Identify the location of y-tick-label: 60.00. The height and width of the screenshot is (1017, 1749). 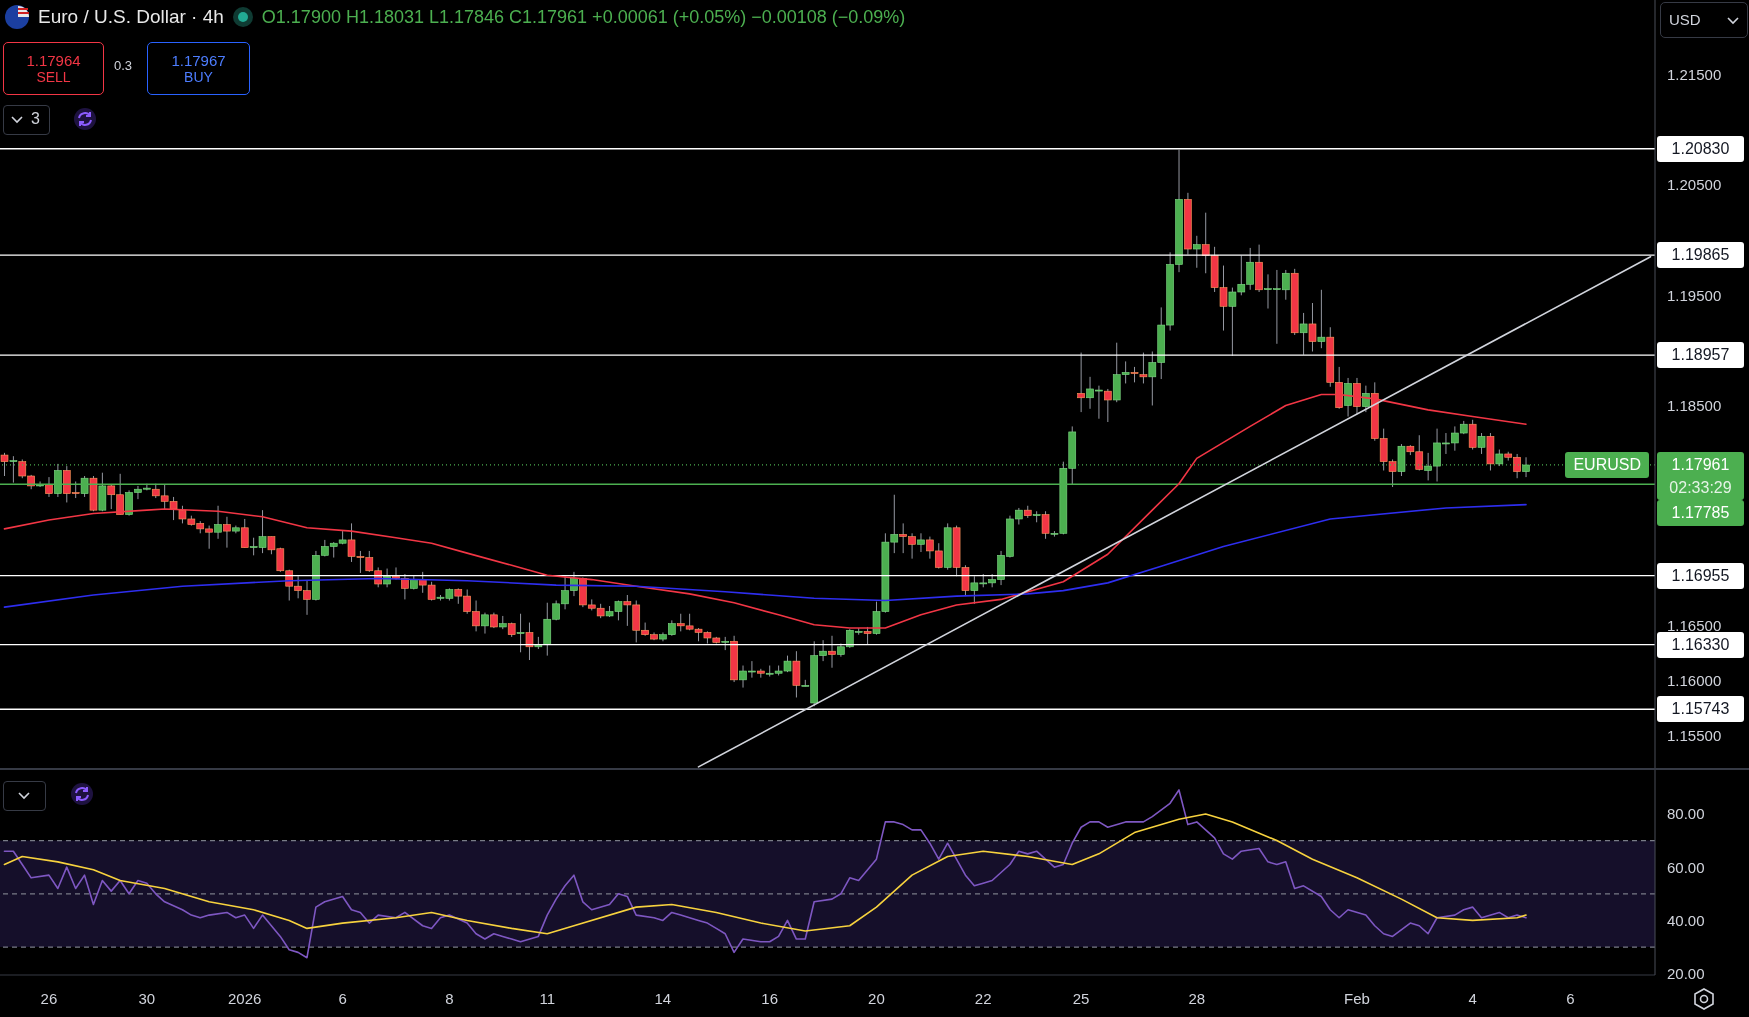
(1686, 867).